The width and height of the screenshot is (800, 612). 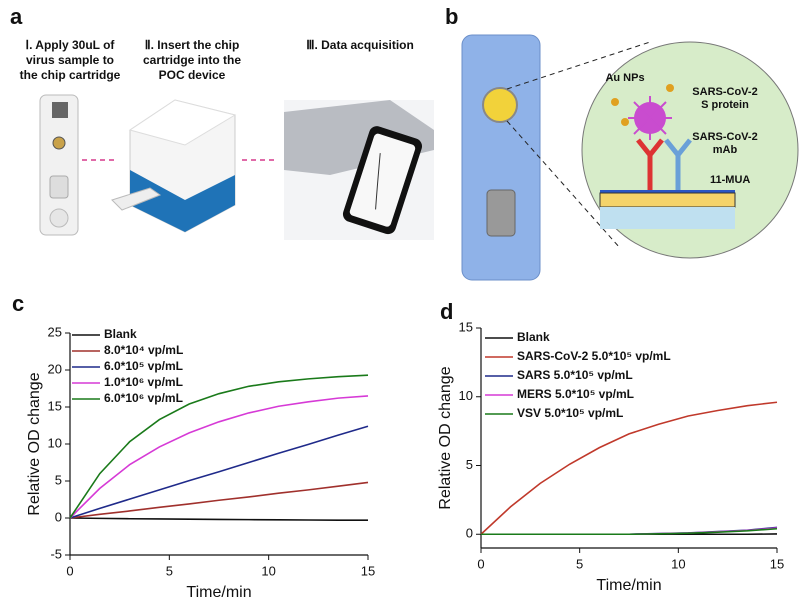 I want to click on panel-label: c, so click(x=18, y=303).